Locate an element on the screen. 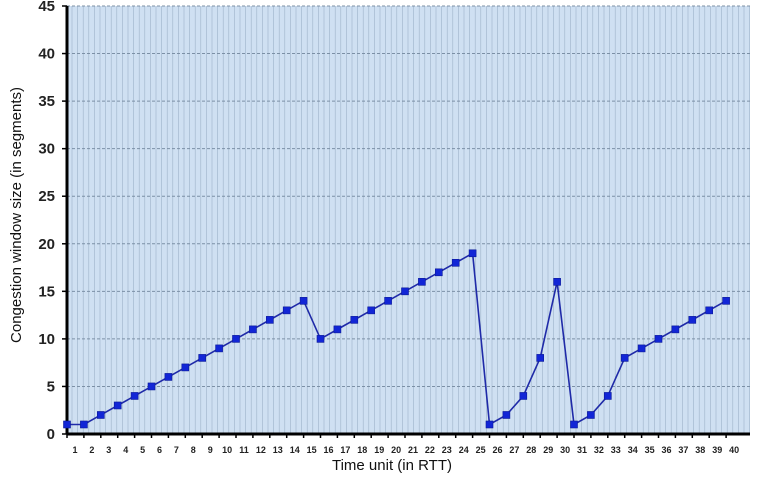  x-tick-label: 5 is located at coordinates (142, 450).